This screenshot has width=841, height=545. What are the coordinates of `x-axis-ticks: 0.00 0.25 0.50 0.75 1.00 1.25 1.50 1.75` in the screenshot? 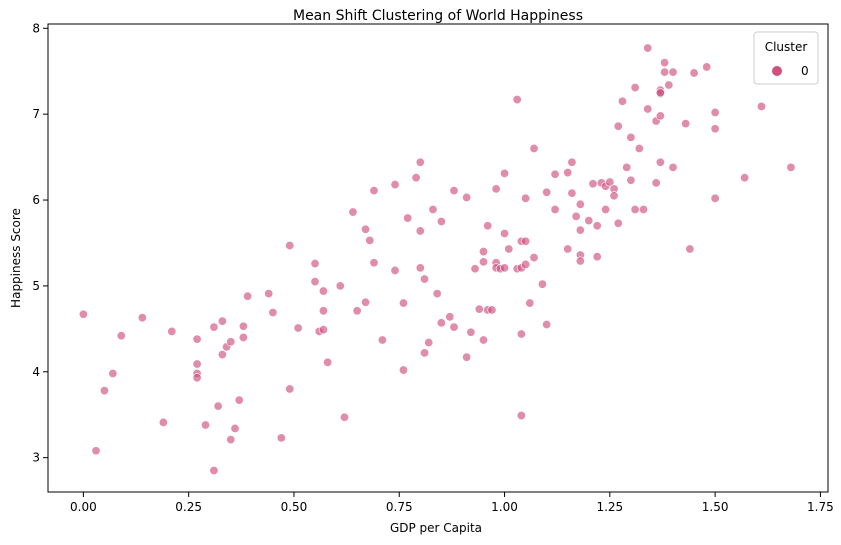 It's located at (452, 503).